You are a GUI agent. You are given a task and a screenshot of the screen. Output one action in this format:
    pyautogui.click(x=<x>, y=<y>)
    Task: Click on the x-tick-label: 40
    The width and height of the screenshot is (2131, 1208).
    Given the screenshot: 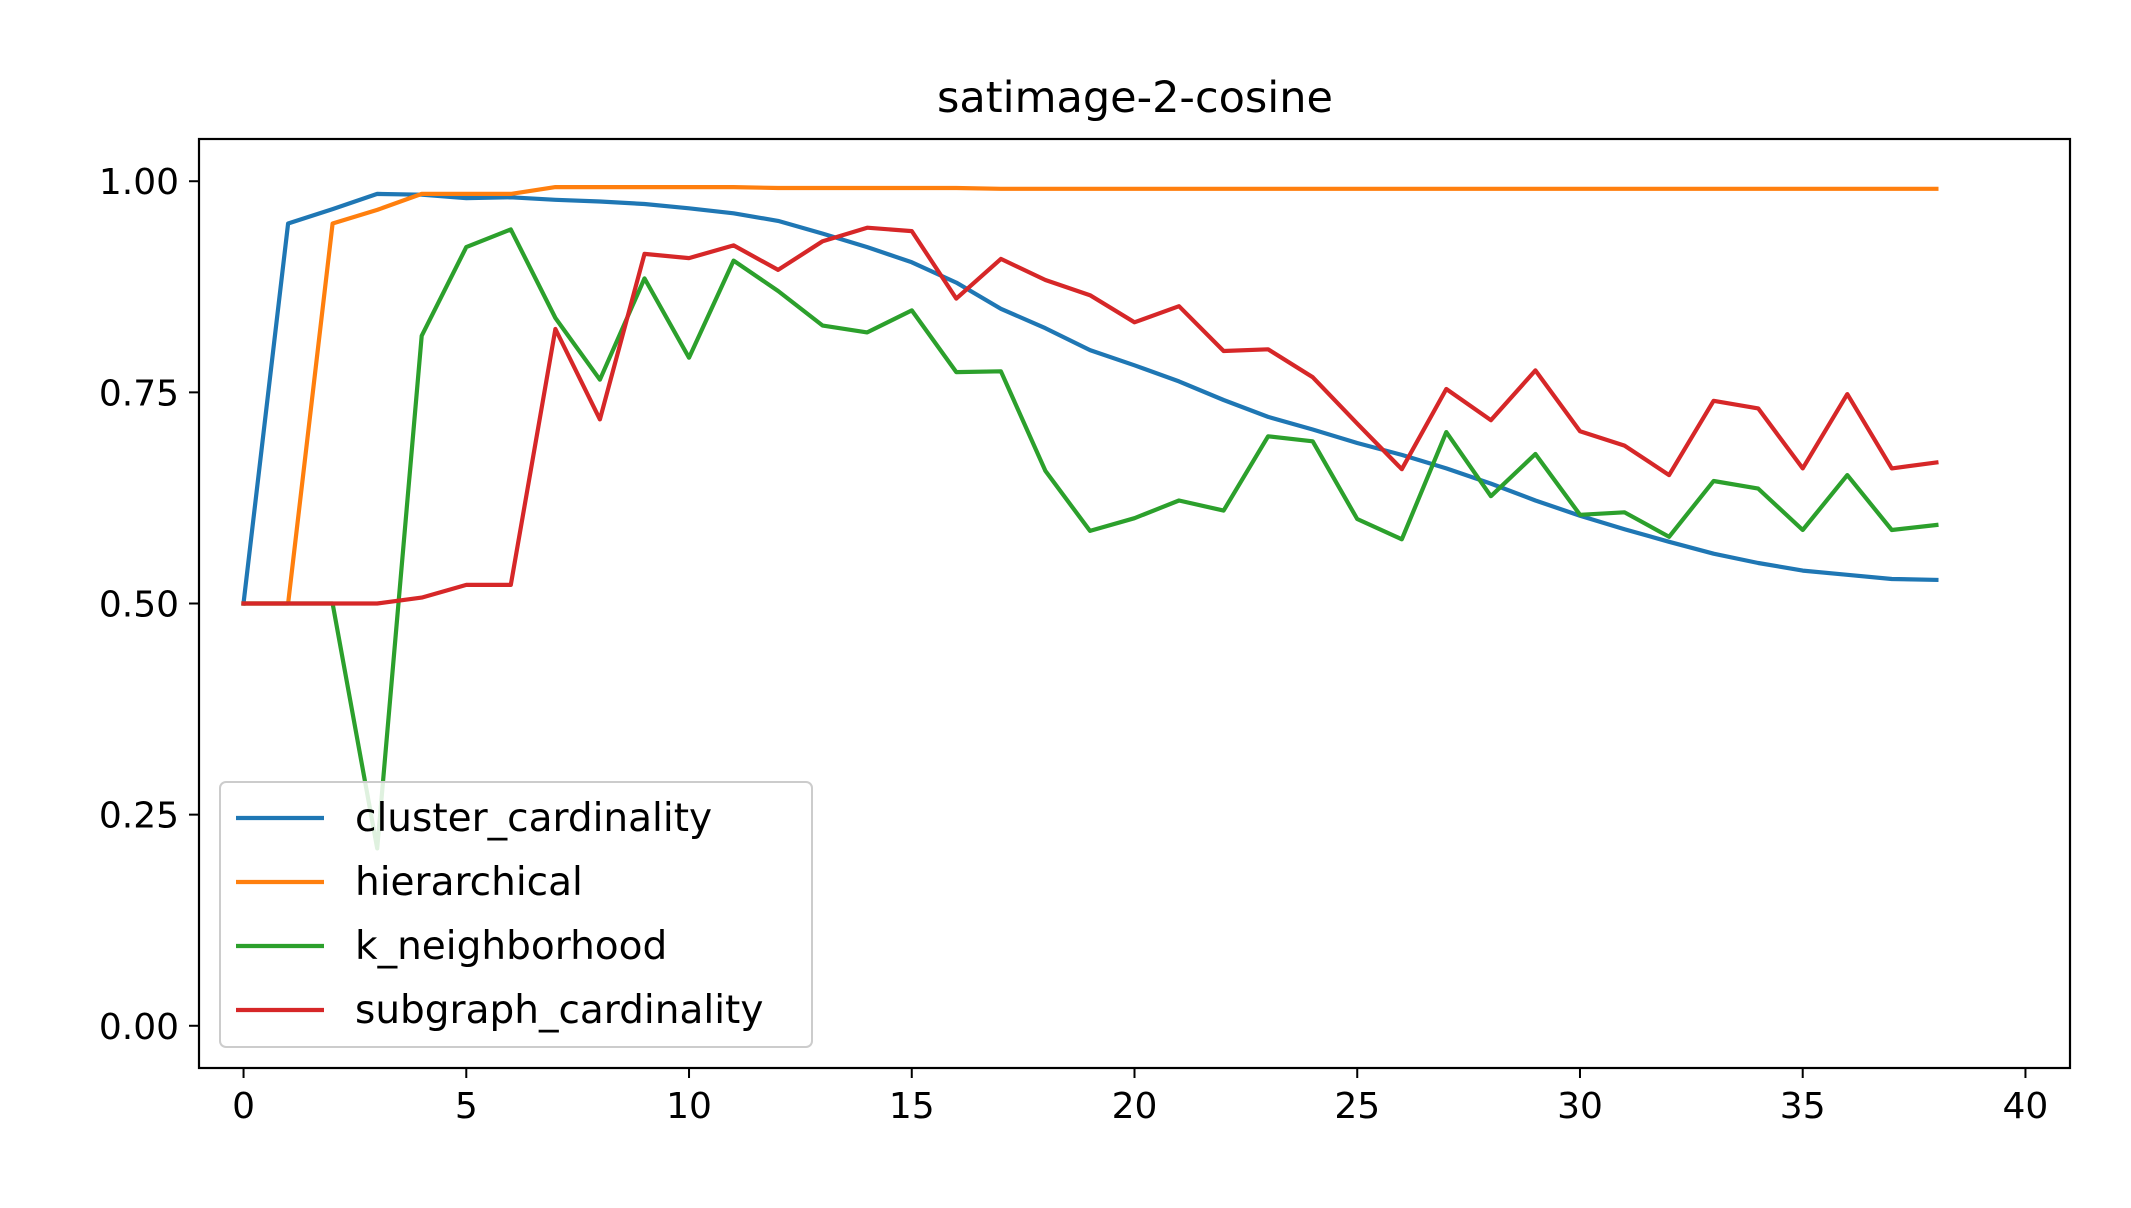 What is the action you would take?
    pyautogui.click(x=2026, y=1106)
    